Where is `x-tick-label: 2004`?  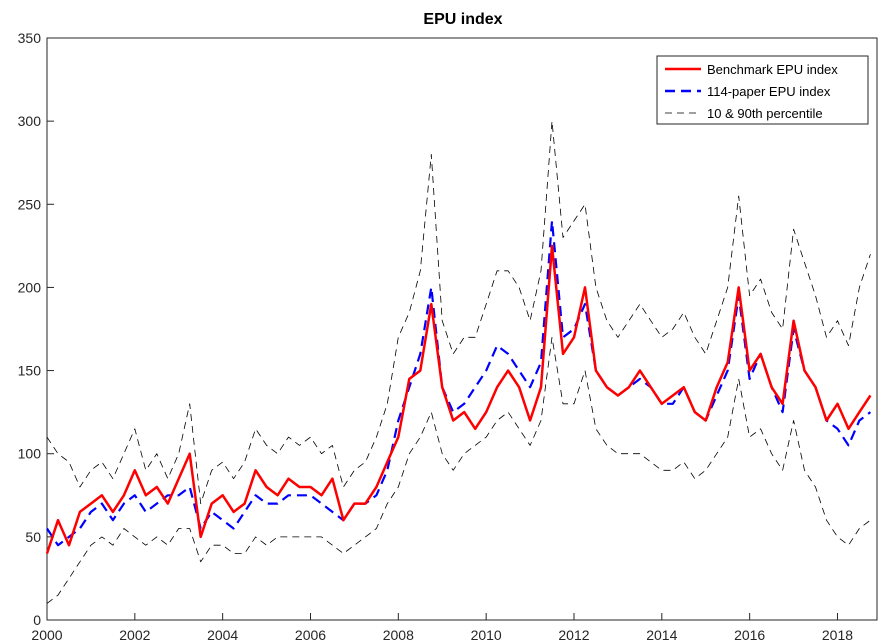 x-tick-label: 2004 is located at coordinates (222, 635).